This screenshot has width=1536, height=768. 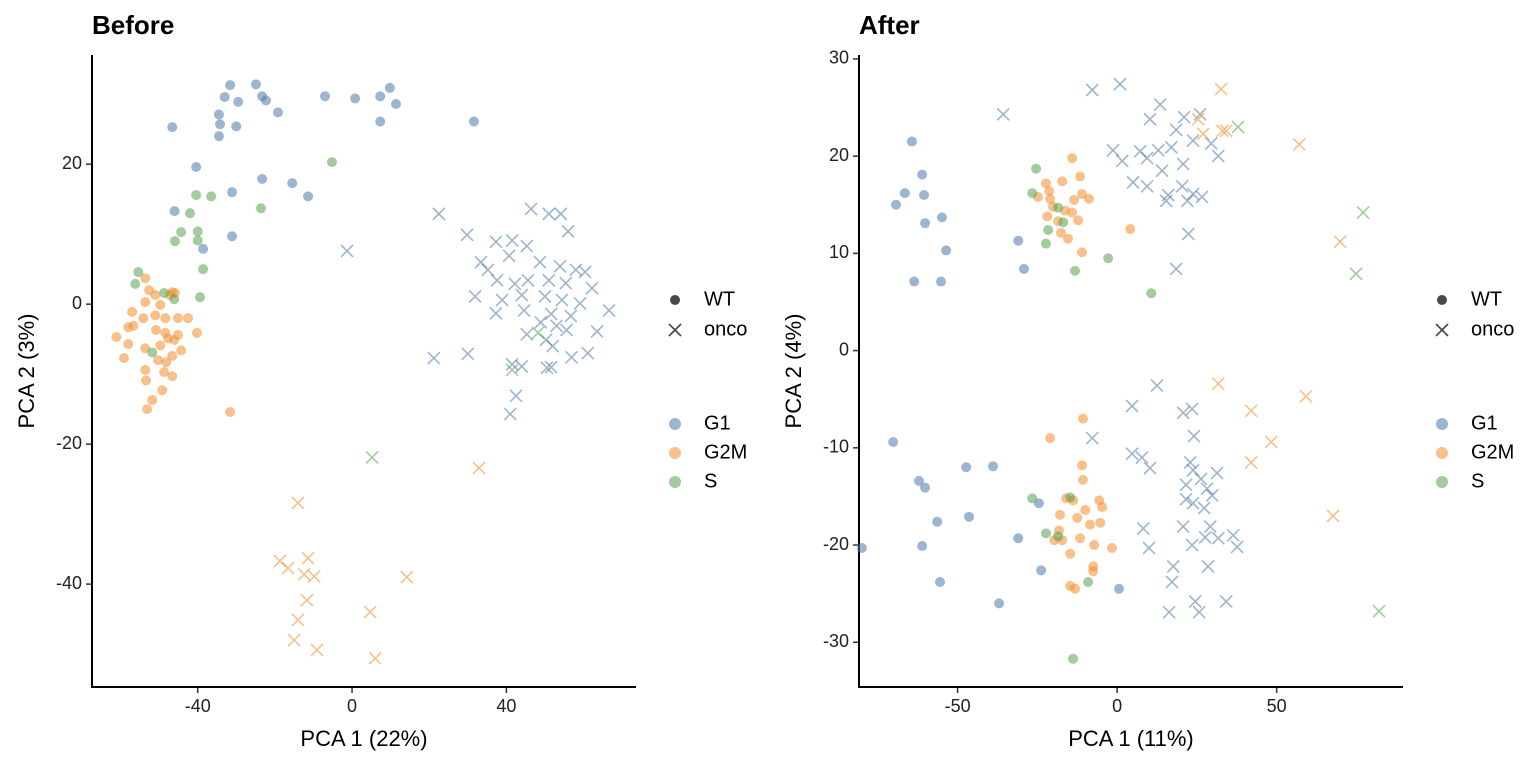 I want to click on legend-label: G1, so click(x=717, y=423).